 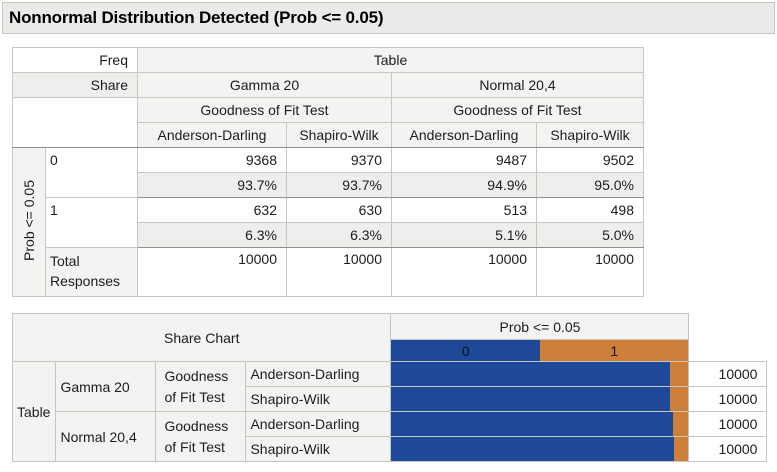 I want to click on freq-value-cell: 9487, so click(x=464, y=160).